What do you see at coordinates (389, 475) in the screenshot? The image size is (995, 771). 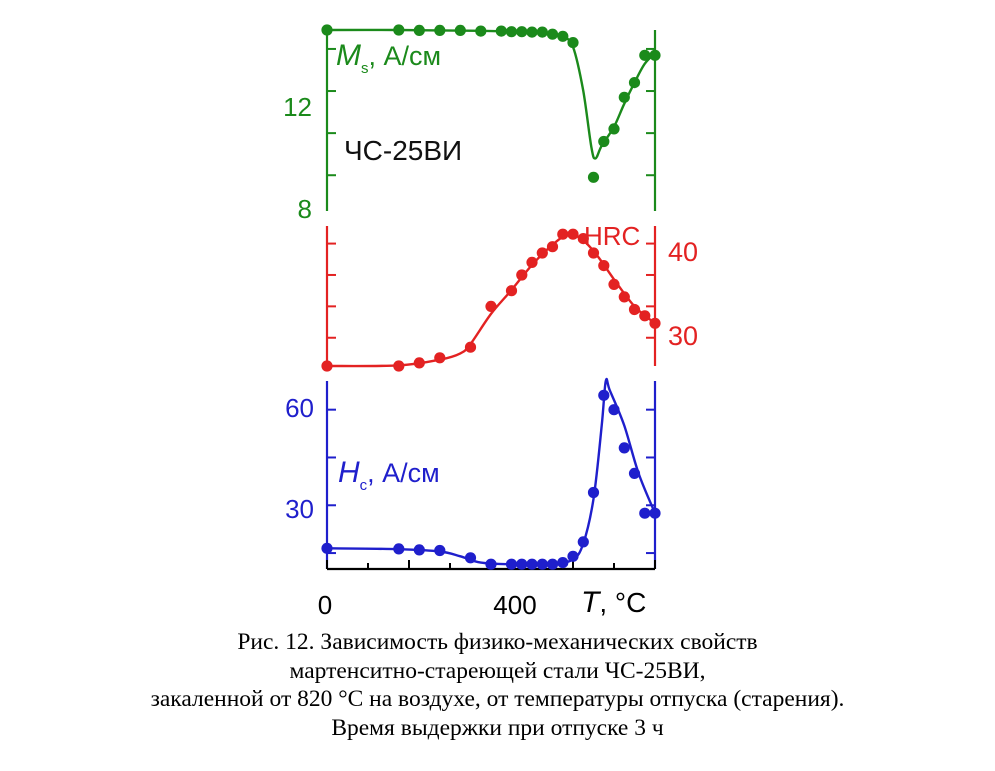 I see `hc-axis-label: Hc, А/см` at bounding box center [389, 475].